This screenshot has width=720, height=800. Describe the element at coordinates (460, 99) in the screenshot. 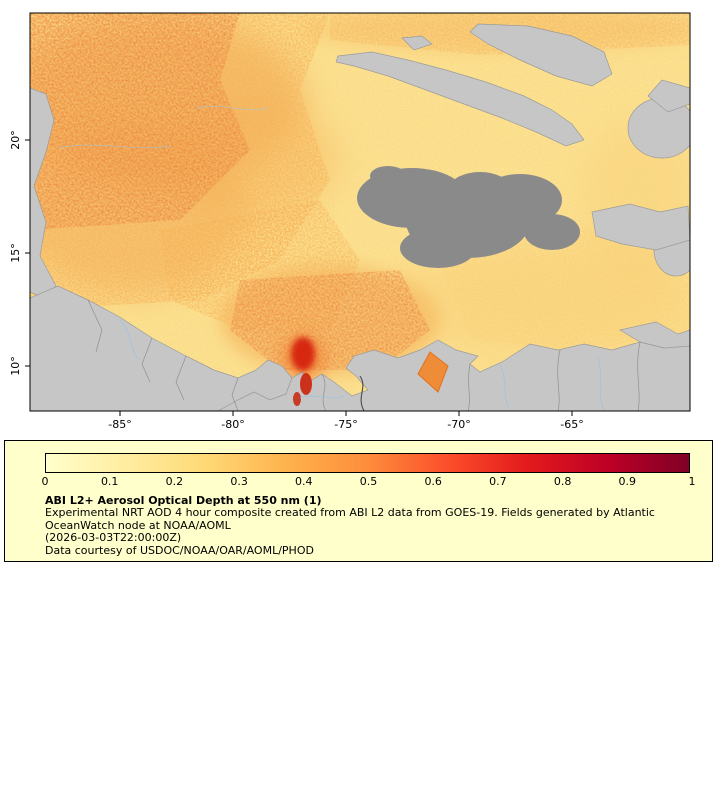

I see `cuba-land` at that location.